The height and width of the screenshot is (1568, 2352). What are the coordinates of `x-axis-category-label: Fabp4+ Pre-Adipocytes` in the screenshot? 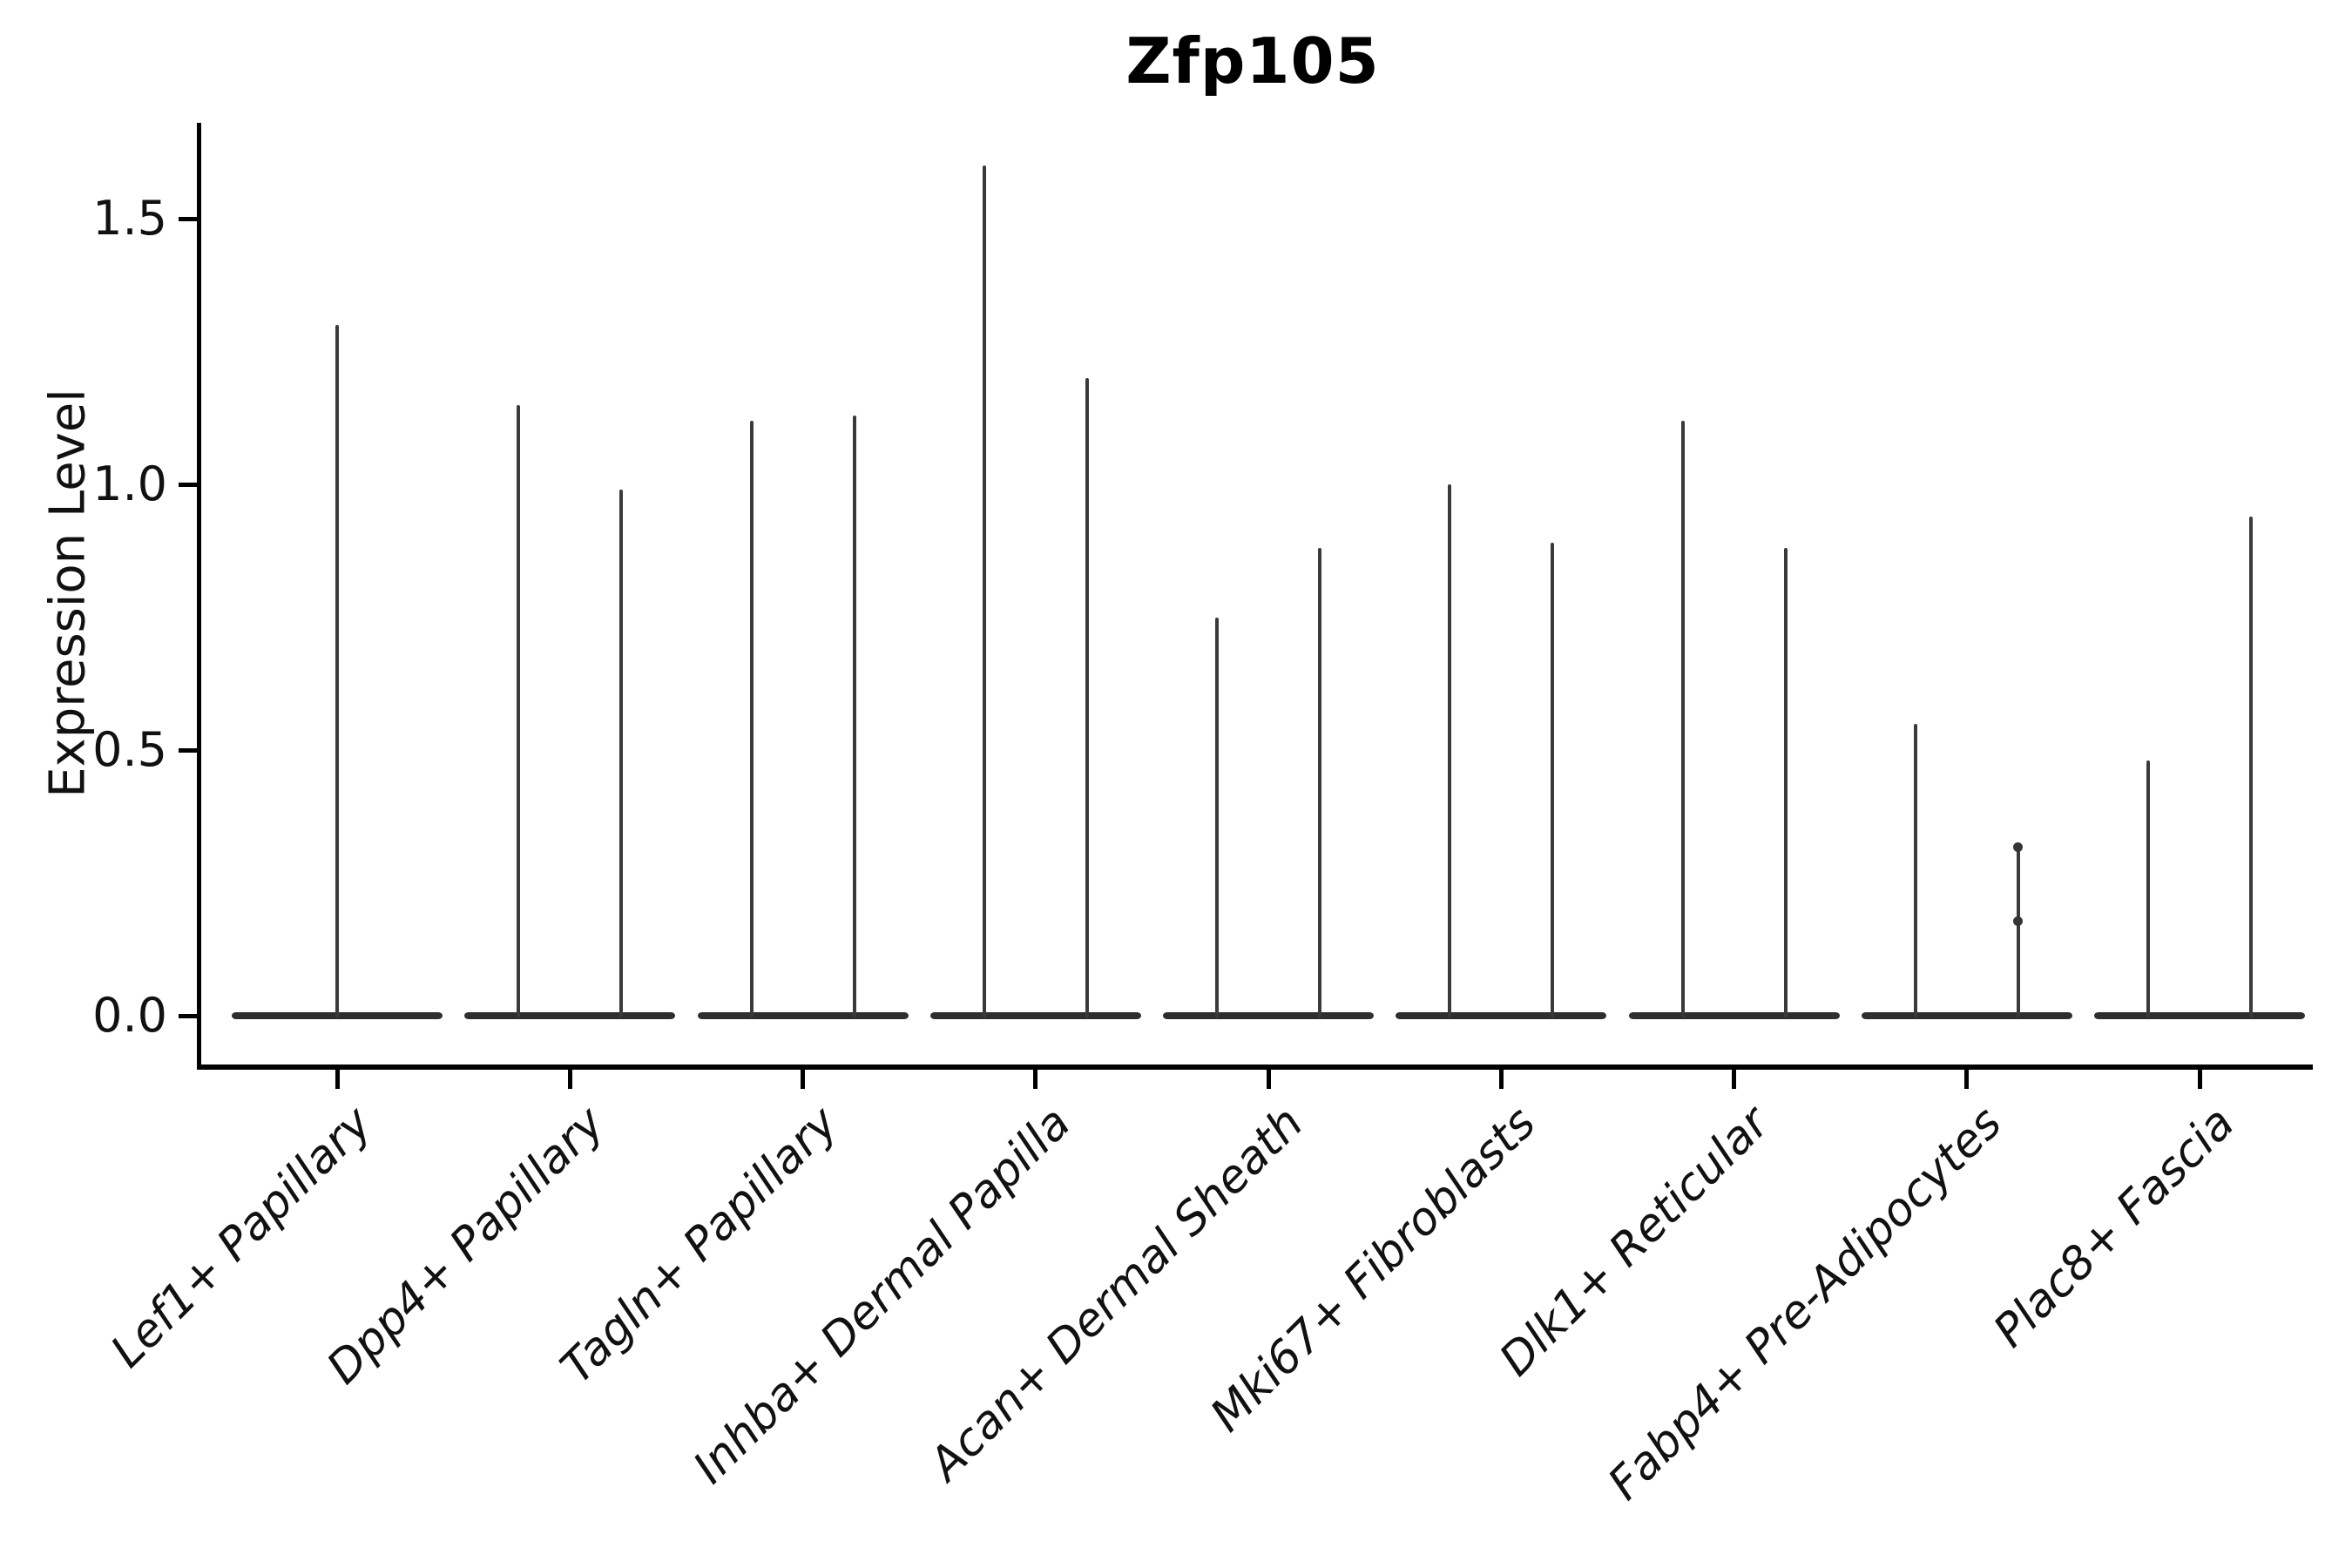 It's located at (1805, 1304).